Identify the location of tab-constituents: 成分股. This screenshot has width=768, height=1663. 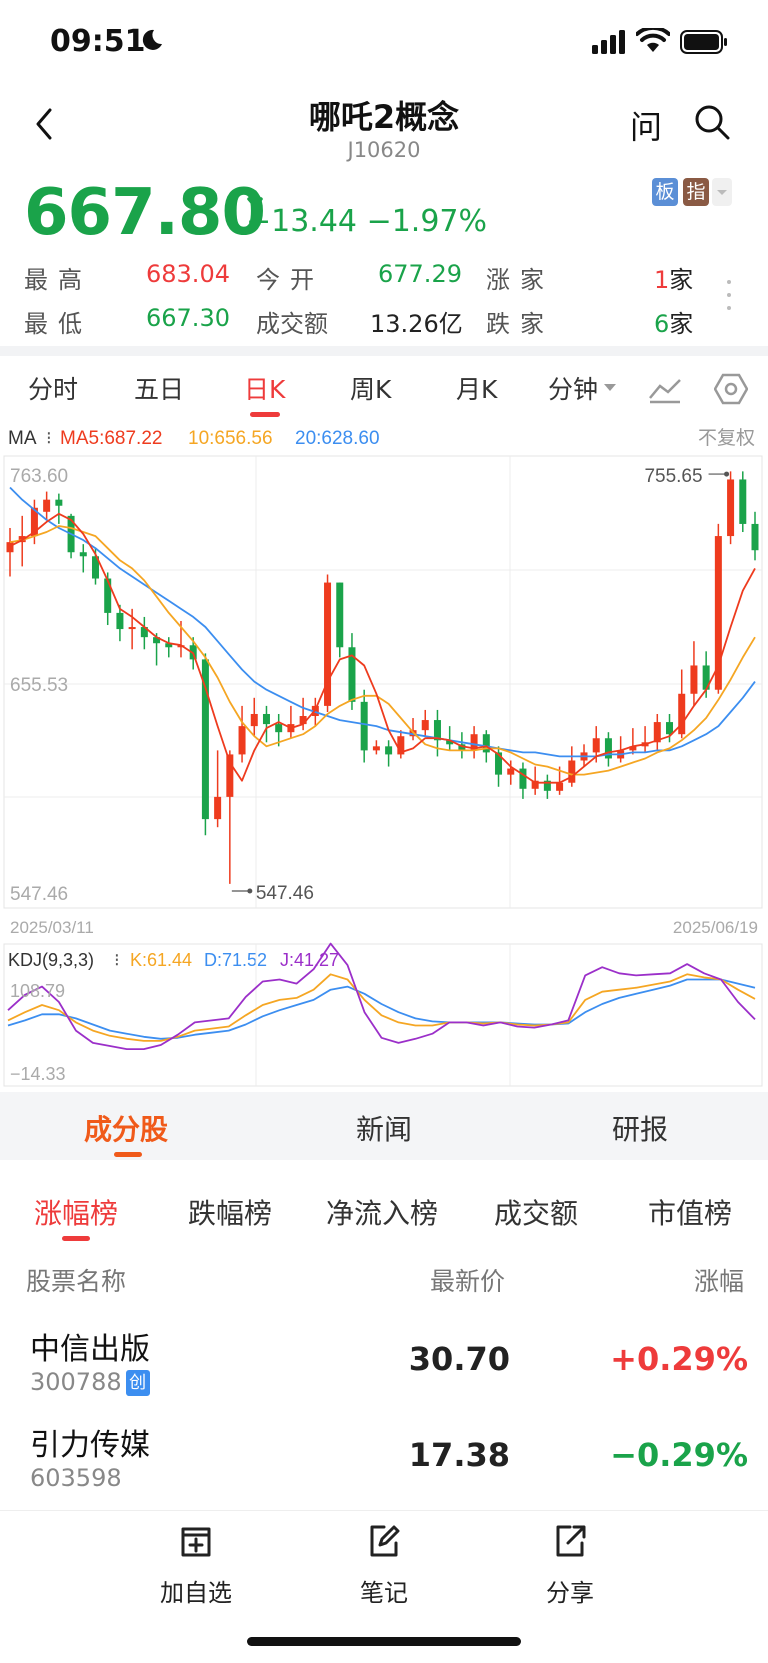
(126, 1129).